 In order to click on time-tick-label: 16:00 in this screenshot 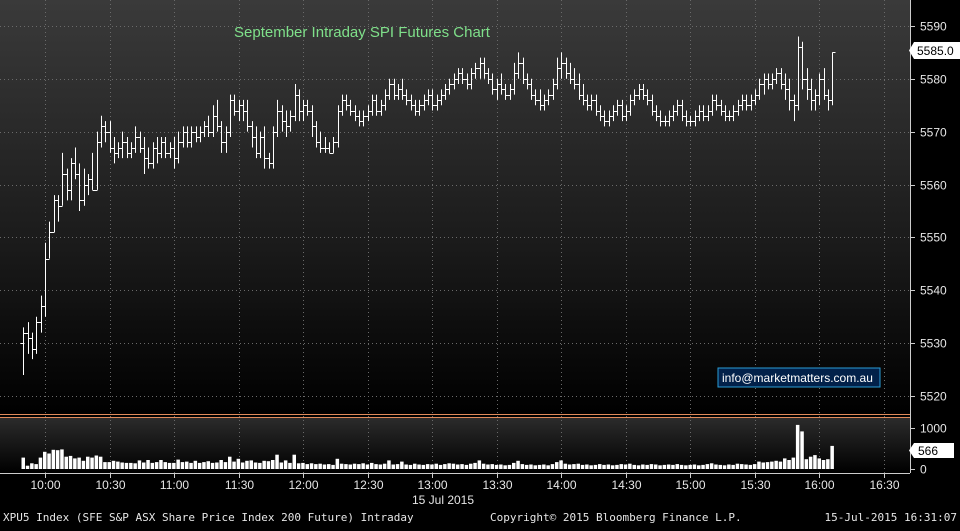, I will do `click(819, 485)`.